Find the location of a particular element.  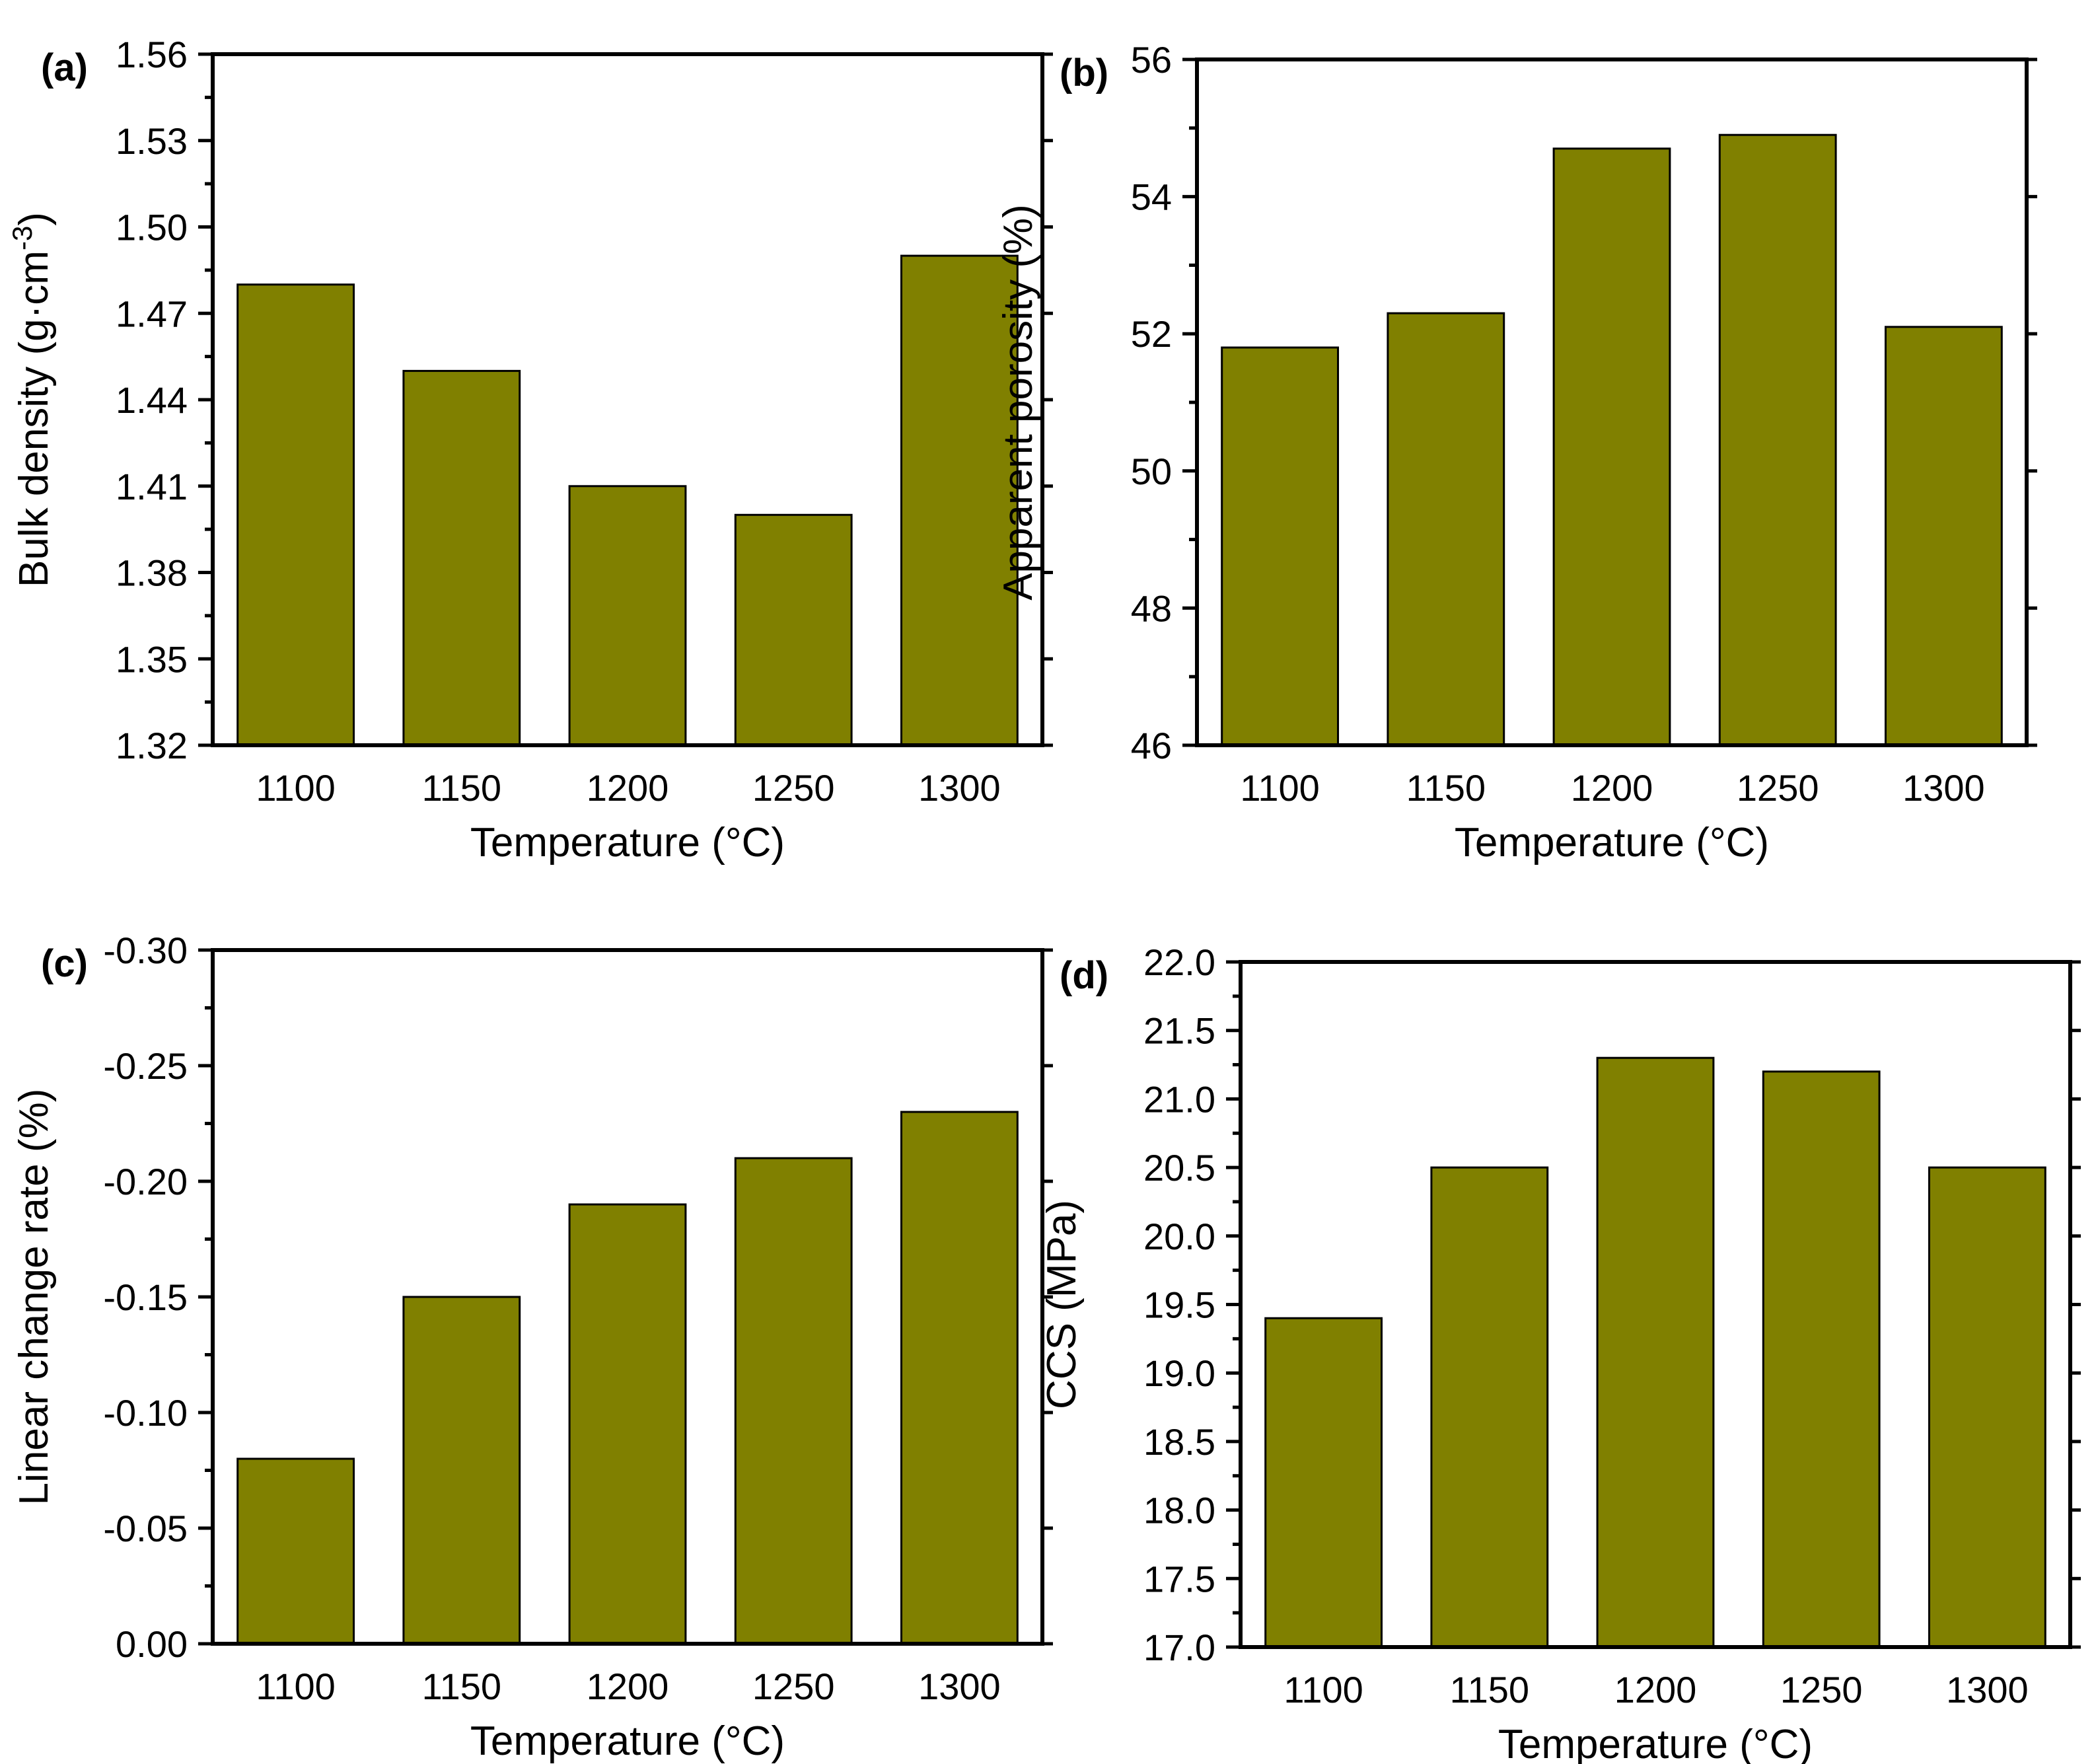

ytick-label-b-2: 50 is located at coordinates (1151, 471).